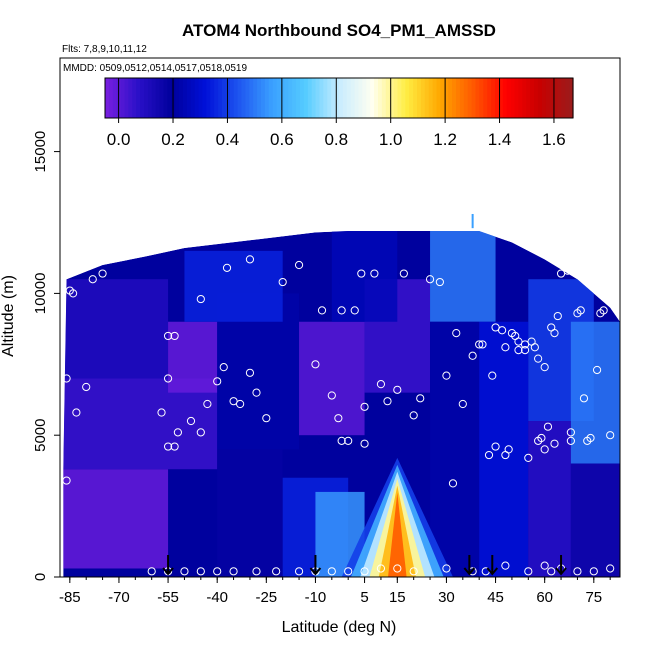 Image resolution: width=650 pixels, height=650 pixels. Describe the element at coordinates (119, 597) in the screenshot. I see `x-tick-label: -70` at that location.